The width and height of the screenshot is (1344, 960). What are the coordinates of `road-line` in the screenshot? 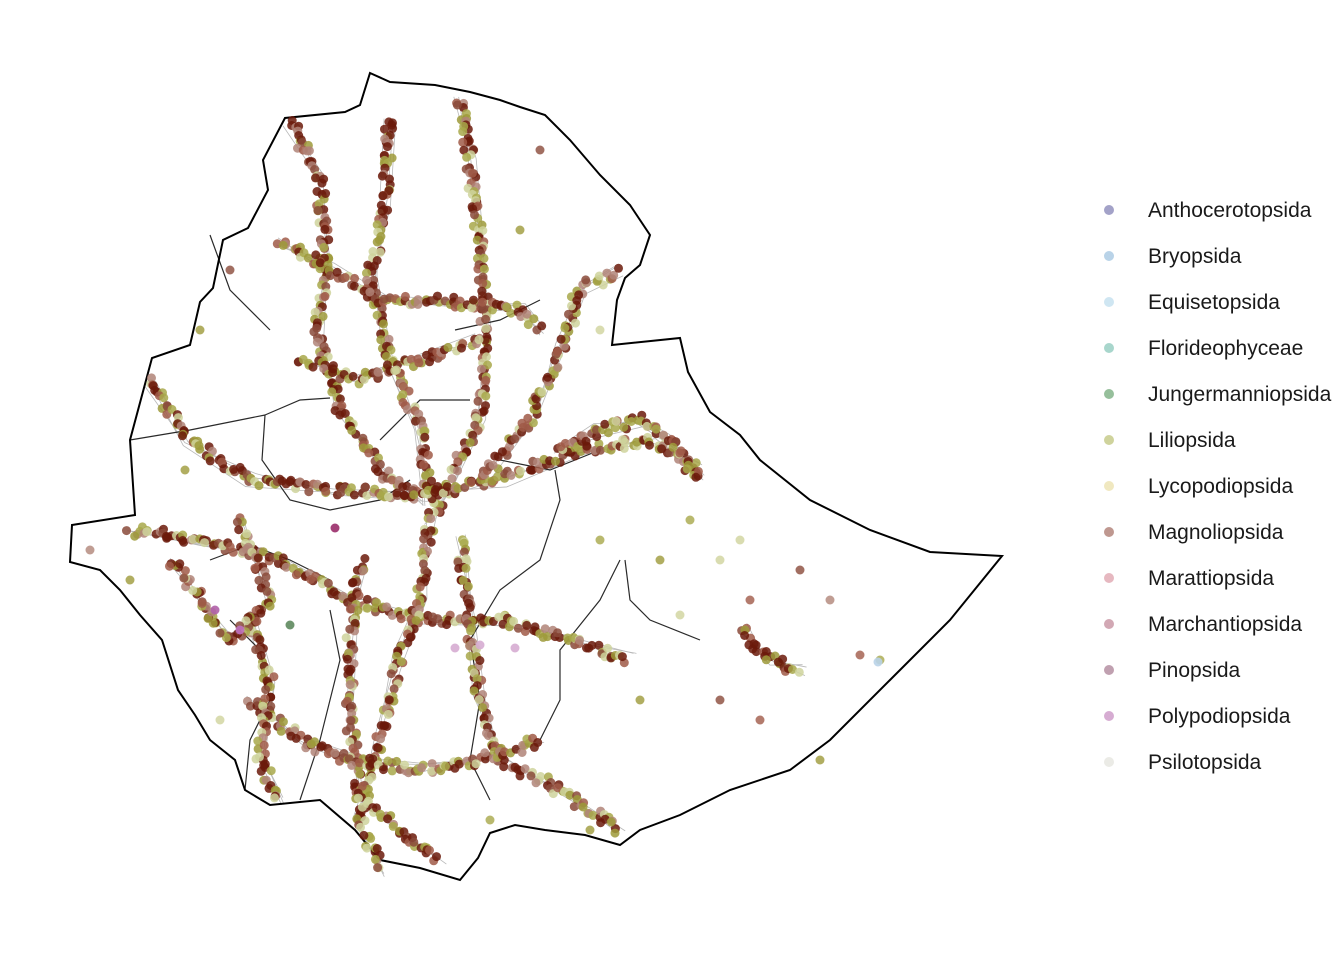 It's located at (353, 311).